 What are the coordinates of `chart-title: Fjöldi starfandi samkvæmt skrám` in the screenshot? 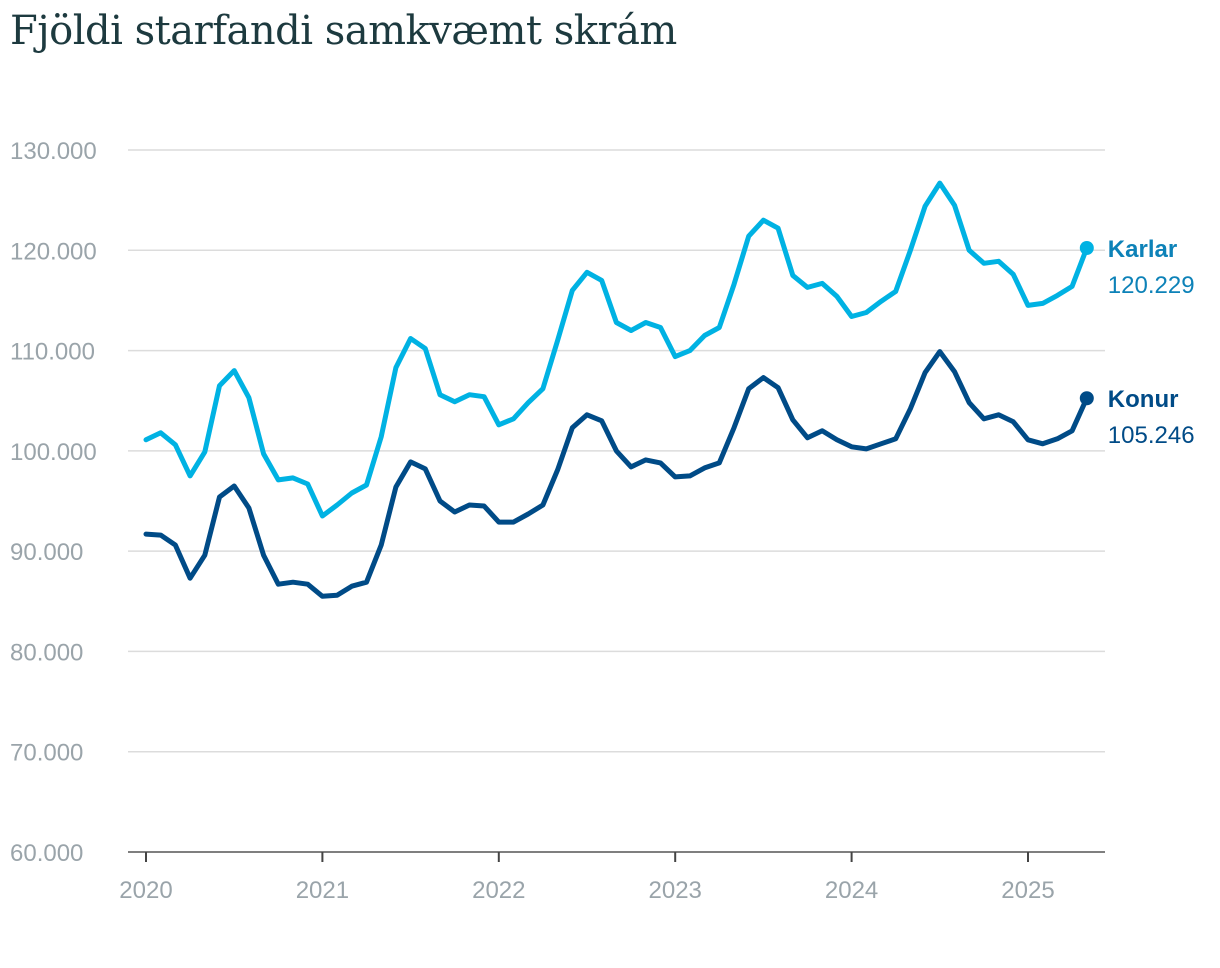 It's located at (343, 31).